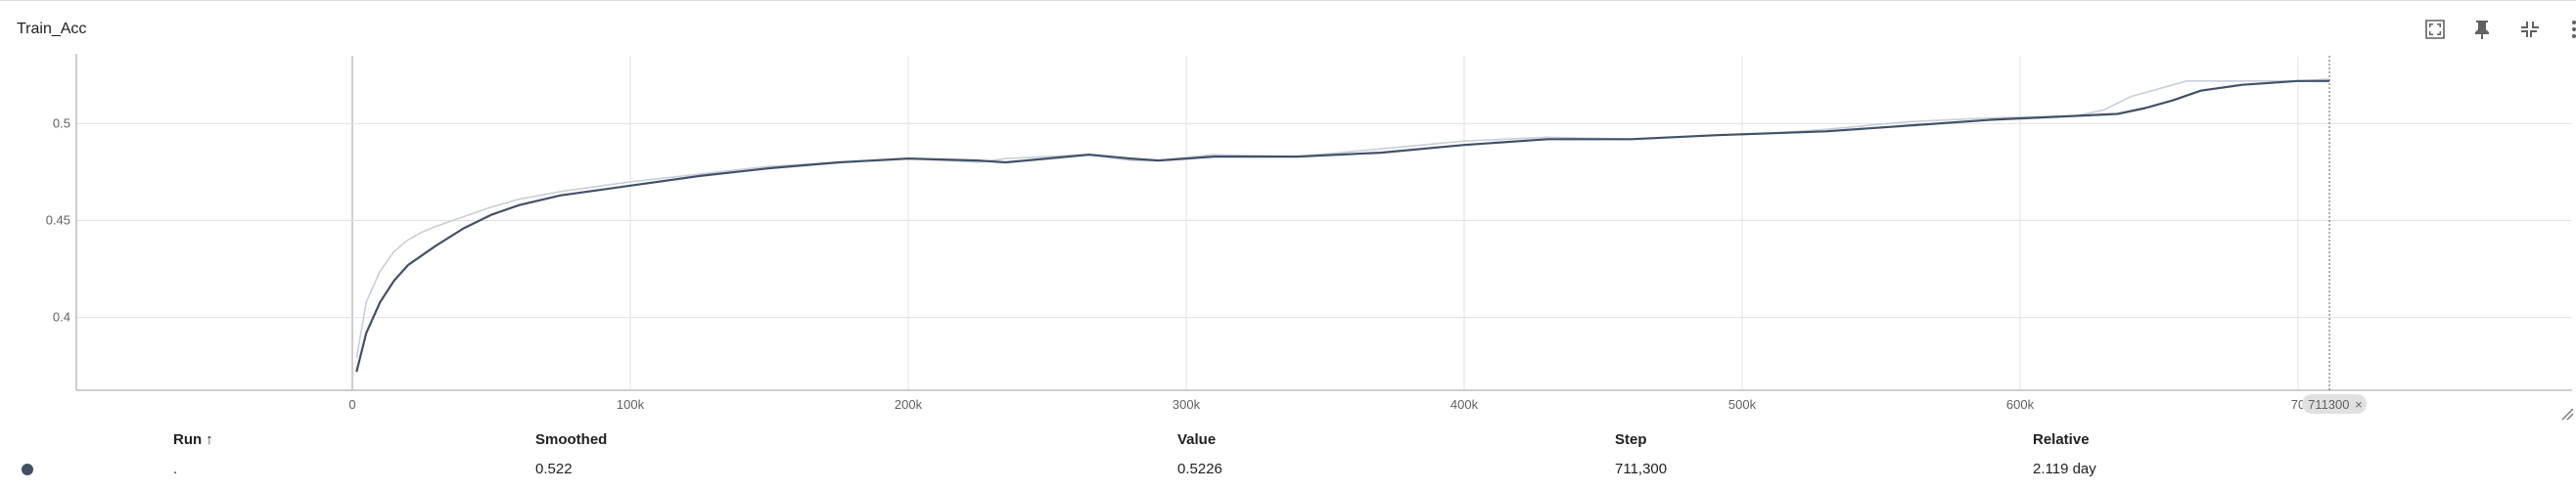 The height and width of the screenshot is (491, 2576). Describe the element at coordinates (2529, 30) in the screenshot. I see `collapse-icon` at that location.